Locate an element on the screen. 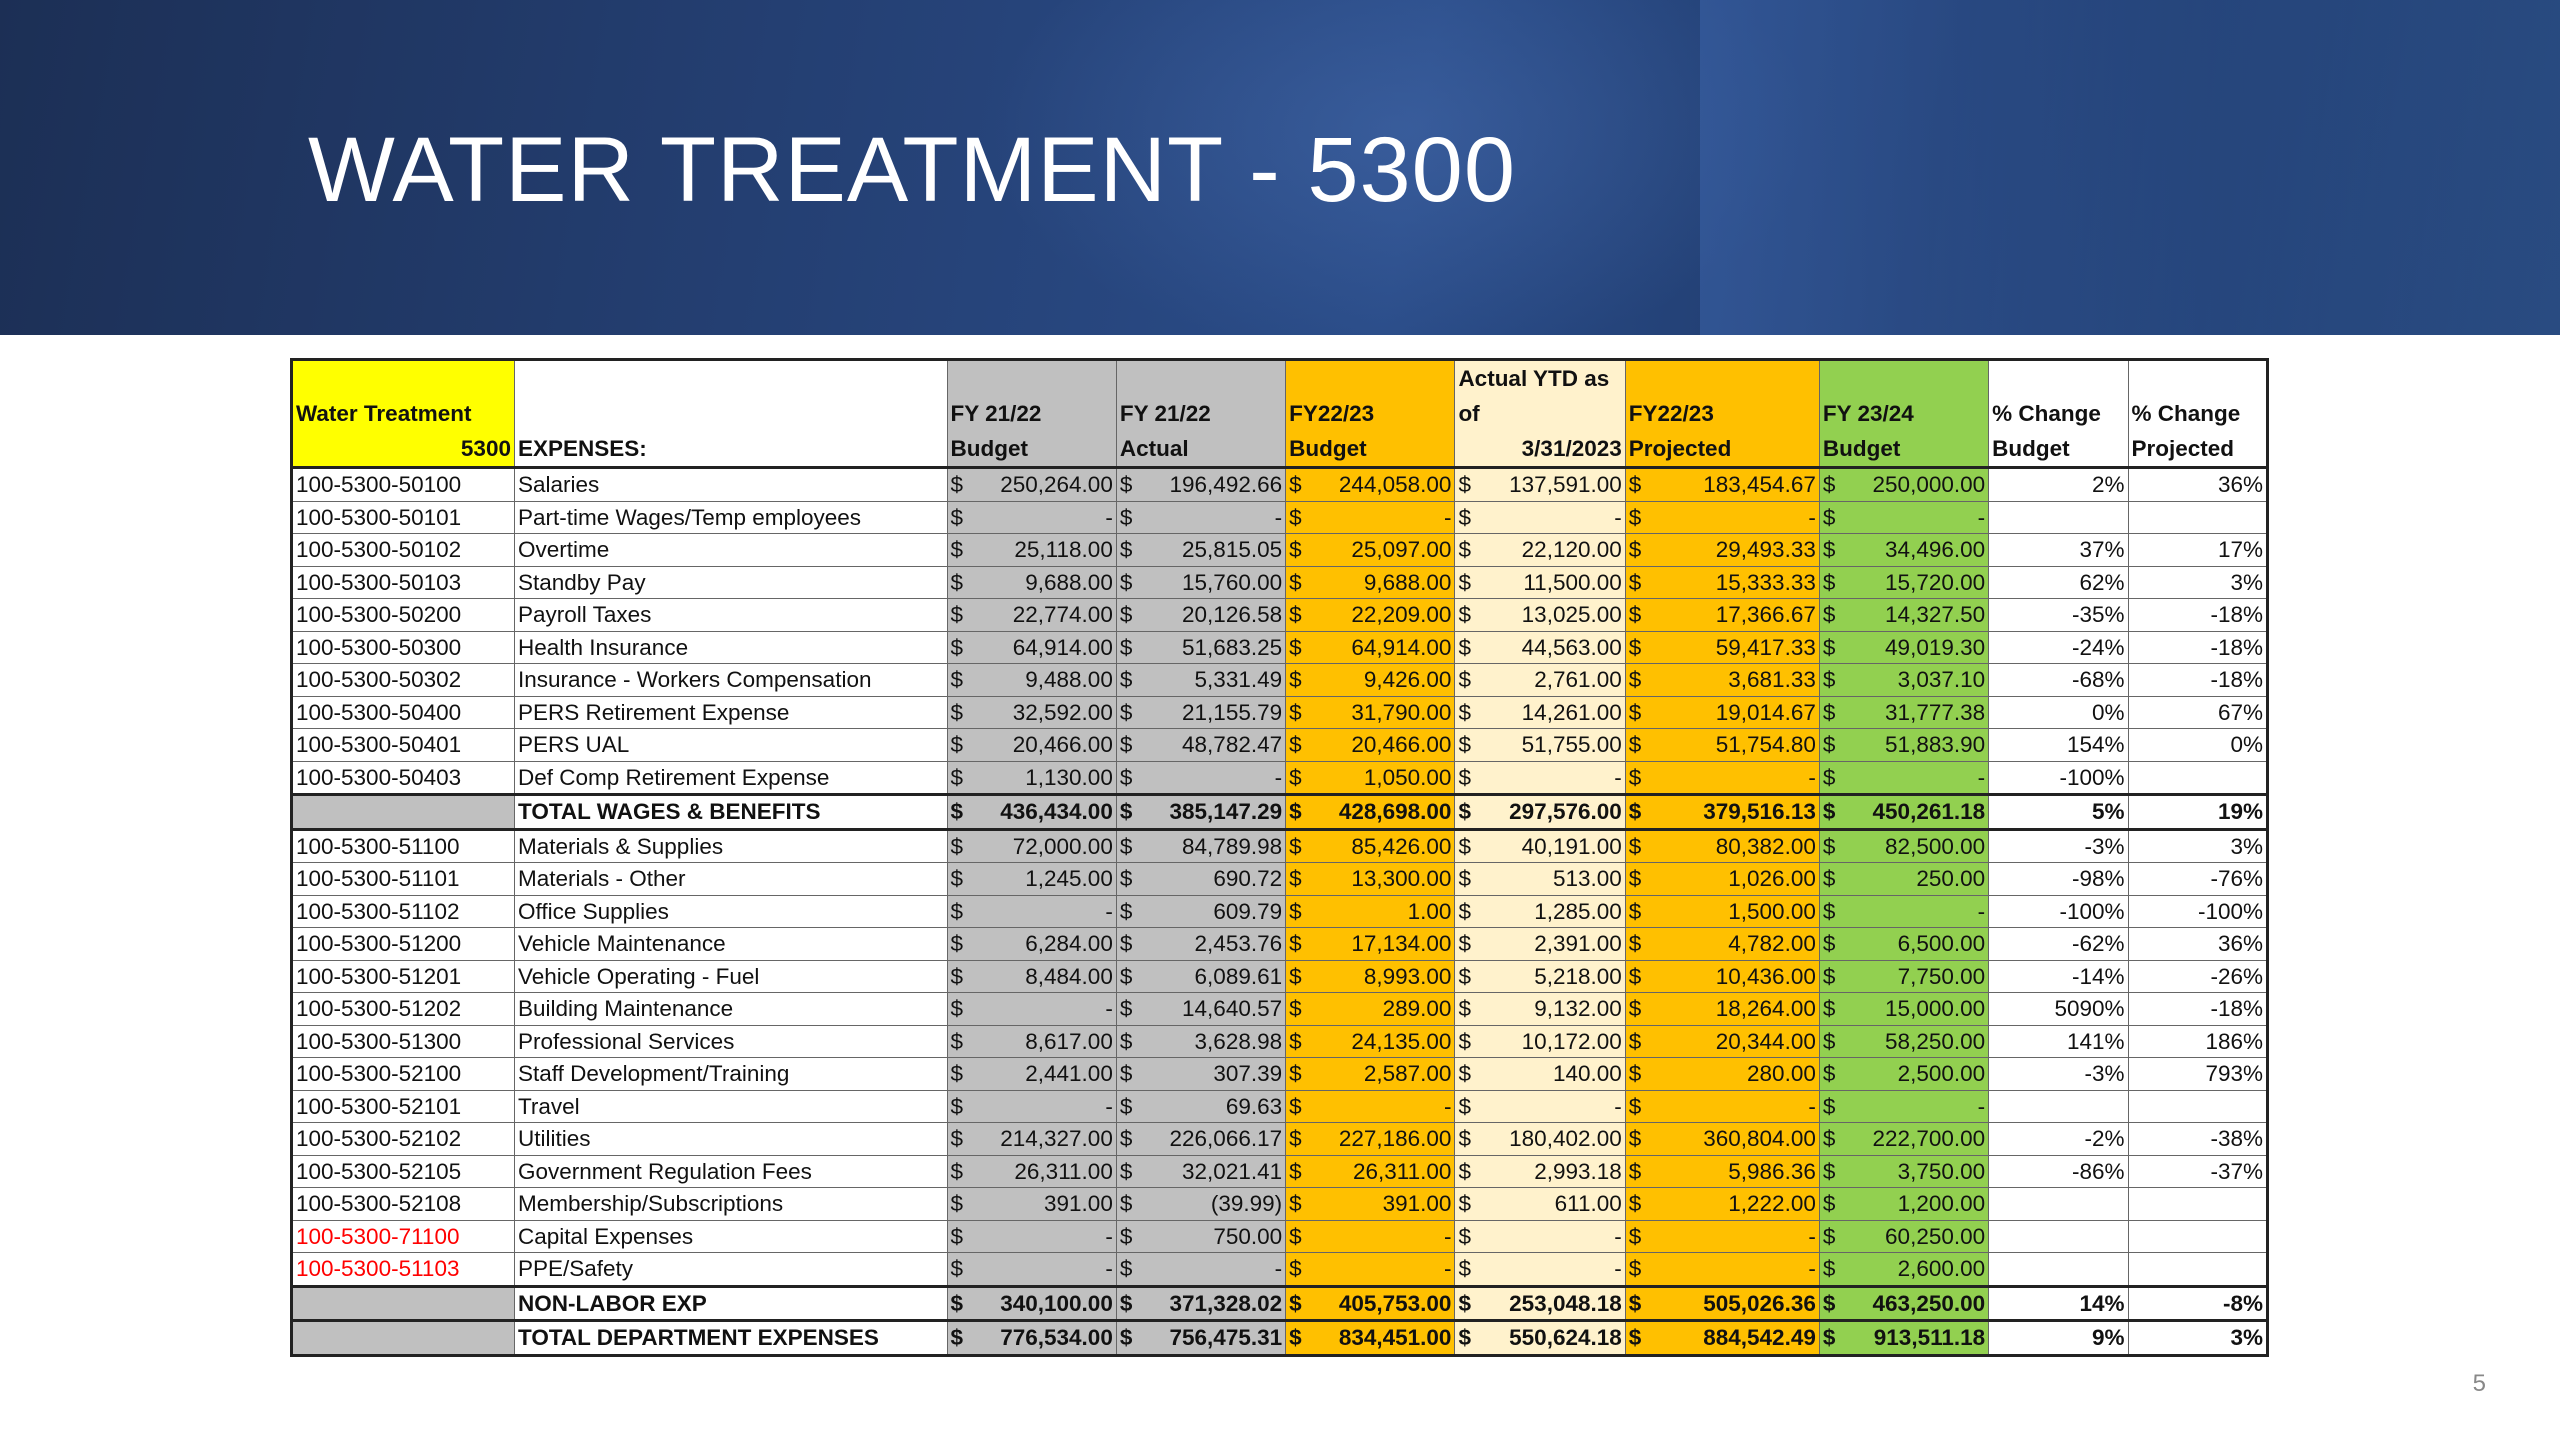  cell-proj: $20,344.00 is located at coordinates (1722, 1041).